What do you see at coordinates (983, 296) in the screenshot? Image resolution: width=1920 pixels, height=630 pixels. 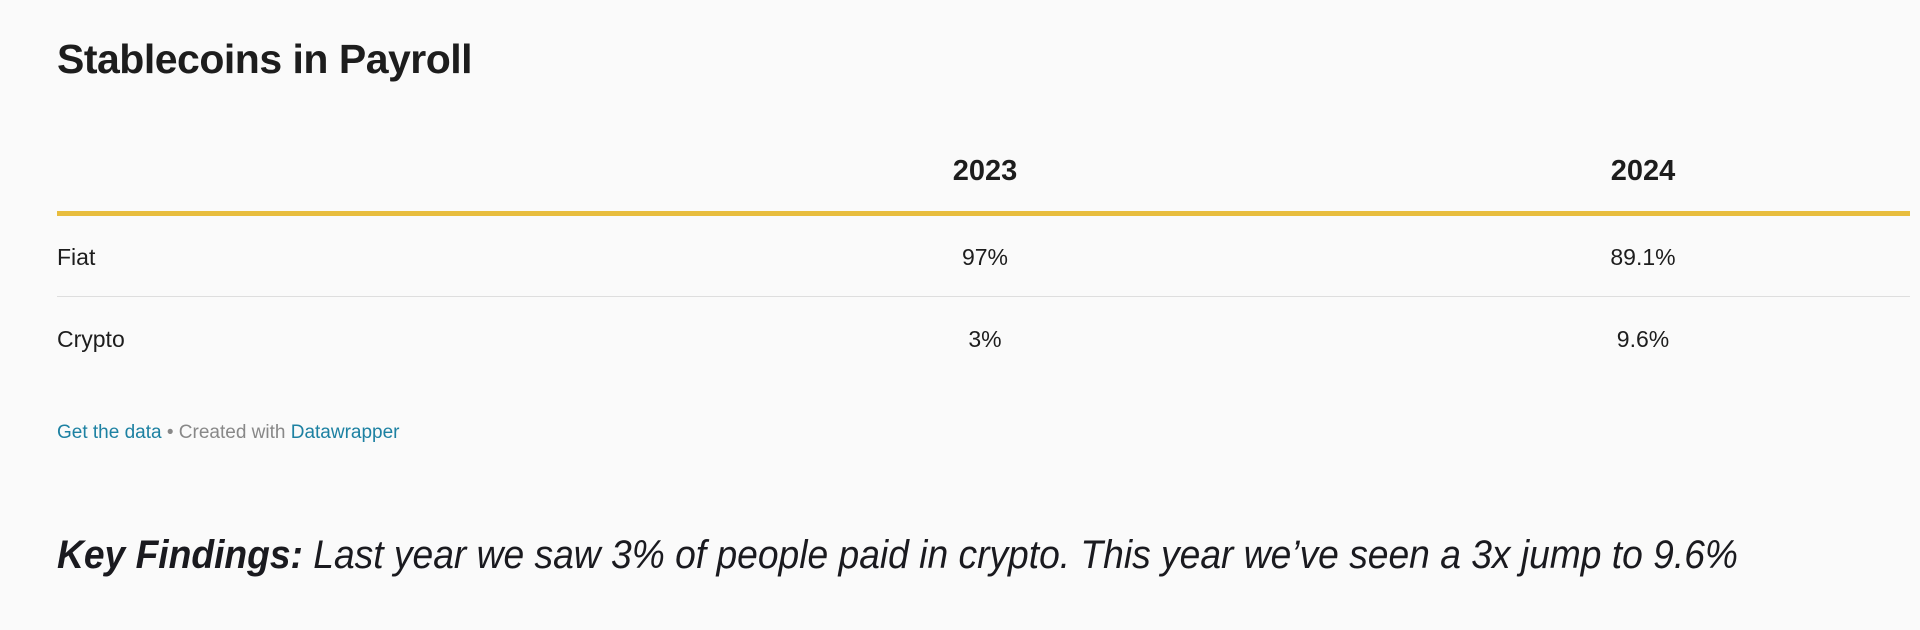 I see `row-divider` at bounding box center [983, 296].